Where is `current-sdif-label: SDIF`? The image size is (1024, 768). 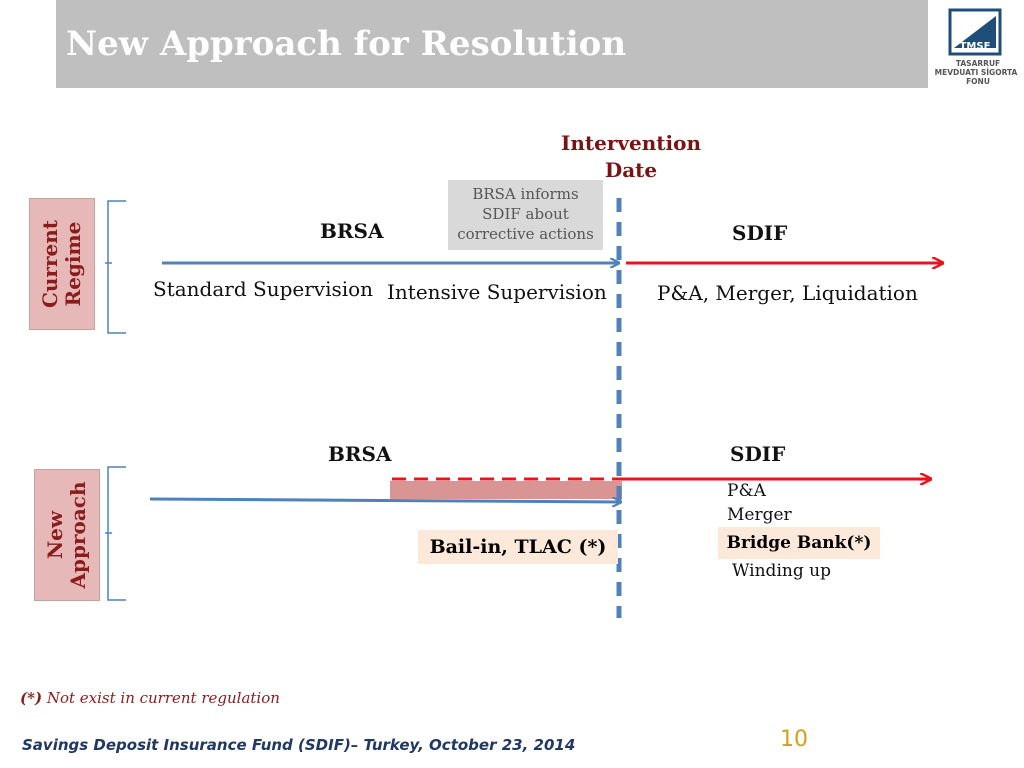 current-sdif-label: SDIF is located at coordinates (760, 233).